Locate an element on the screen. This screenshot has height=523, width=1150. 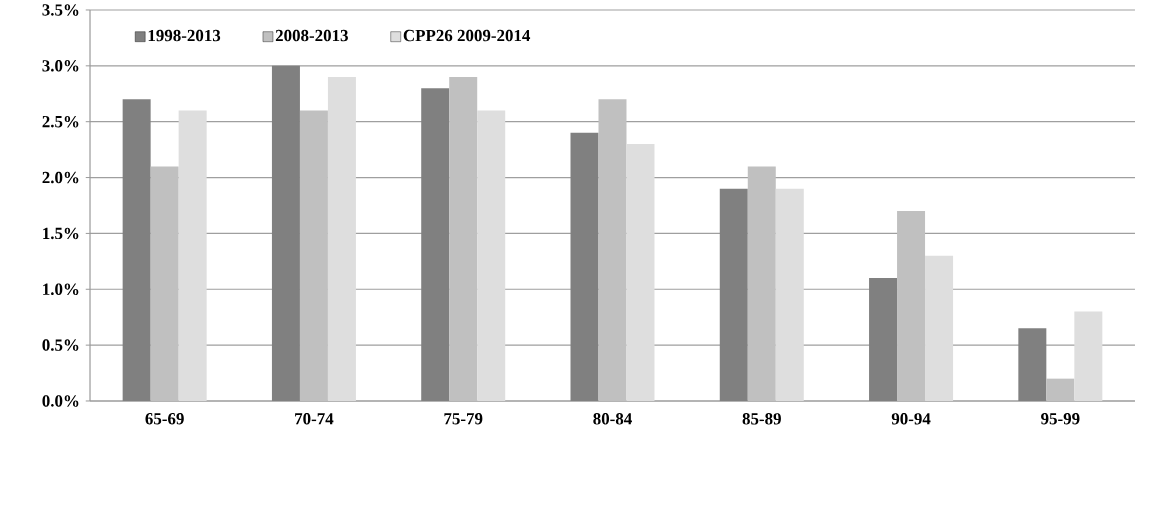
x-tick-label: 80-84 is located at coordinates (612, 419).